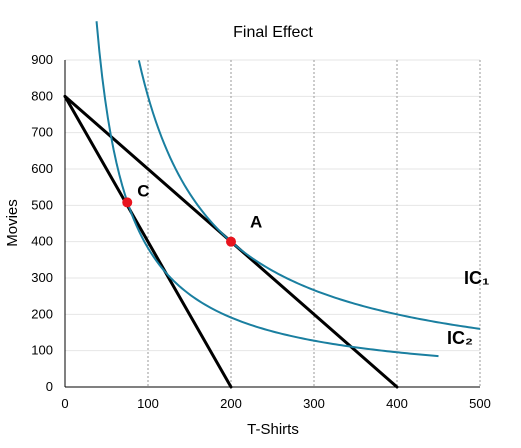 The height and width of the screenshot is (448, 521). Describe the element at coordinates (143, 190) in the screenshot. I see `point-label: C` at that location.